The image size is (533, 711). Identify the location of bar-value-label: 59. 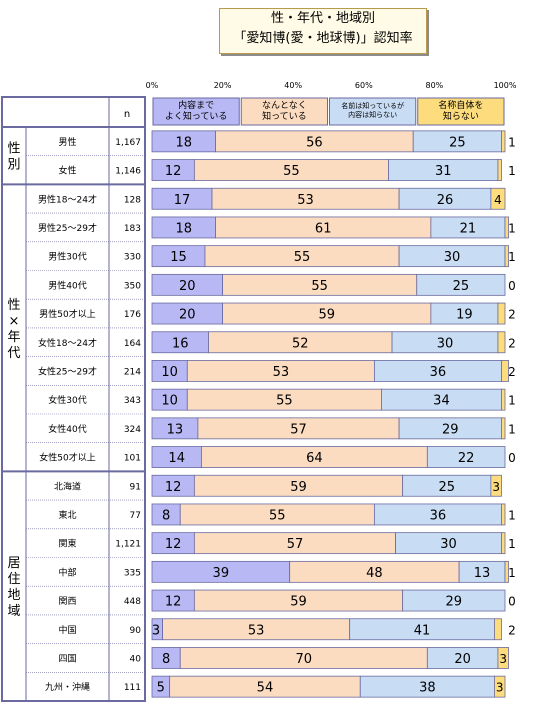
(326, 315).